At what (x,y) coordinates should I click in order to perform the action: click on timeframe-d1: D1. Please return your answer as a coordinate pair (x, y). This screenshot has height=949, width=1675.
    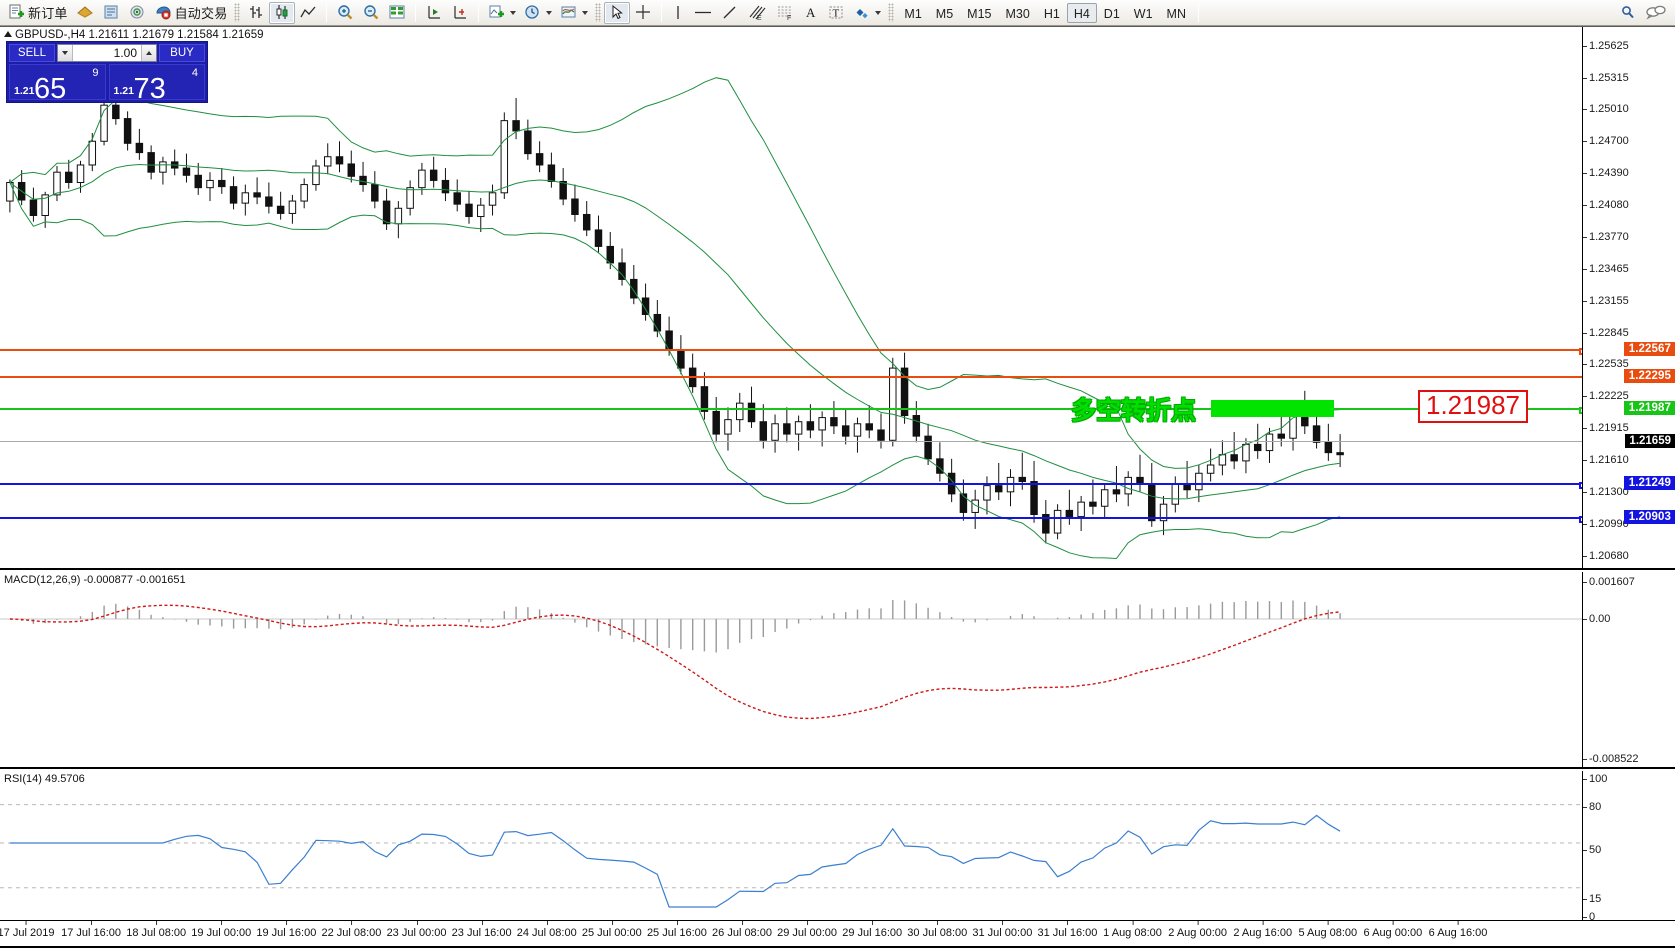
    Looking at the image, I should click on (1111, 13).